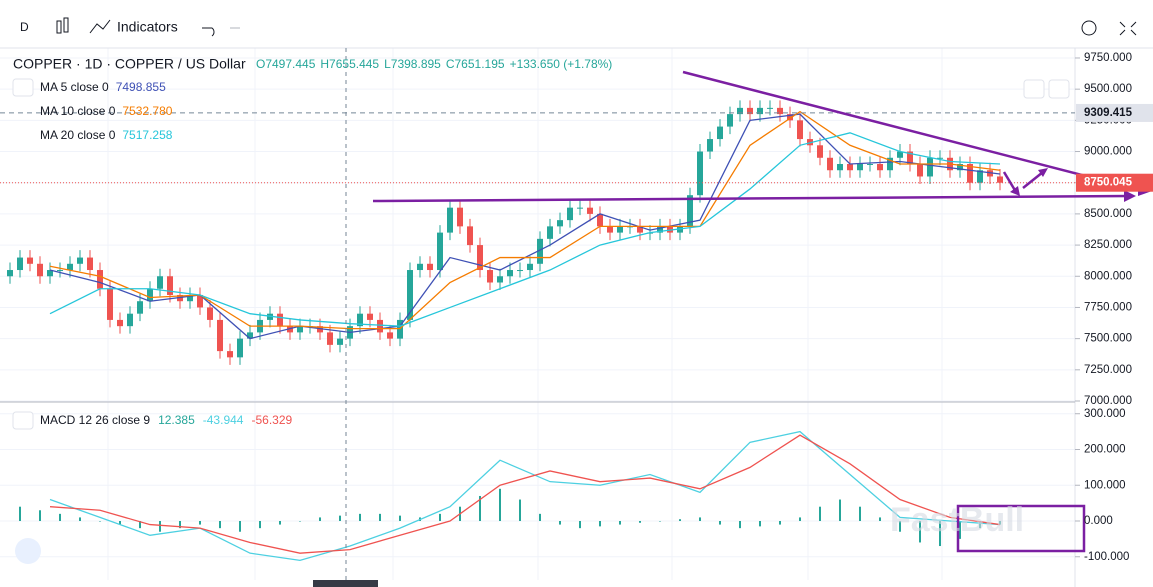 Image resolution: width=1153 pixels, height=587 pixels. What do you see at coordinates (1108, 370) in the screenshot?
I see `y-tick-label: 7250.000` at bounding box center [1108, 370].